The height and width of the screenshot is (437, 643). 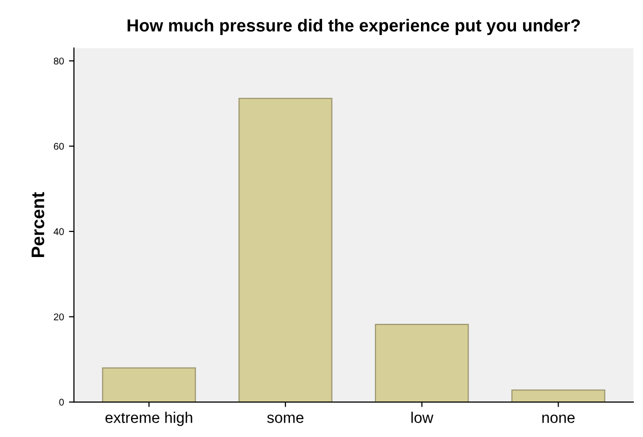 What do you see at coordinates (38, 224) in the screenshot?
I see `y-axis-title: Percent` at bounding box center [38, 224].